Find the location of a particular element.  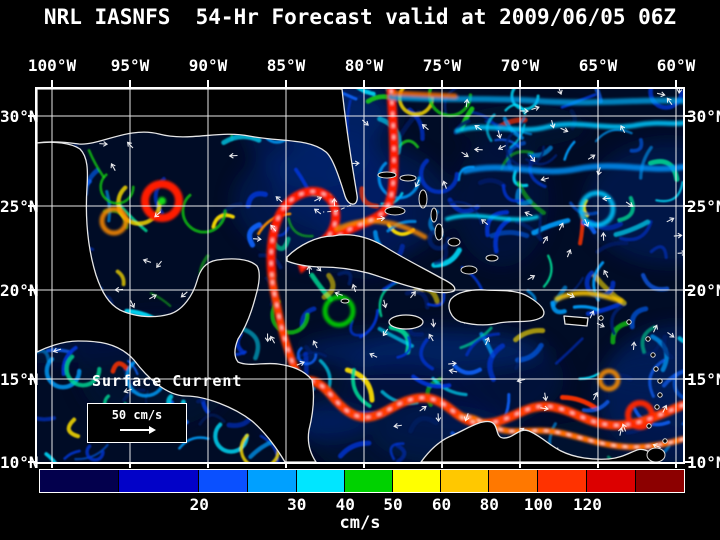

longitude-label: 75°W is located at coordinates (442, 65).